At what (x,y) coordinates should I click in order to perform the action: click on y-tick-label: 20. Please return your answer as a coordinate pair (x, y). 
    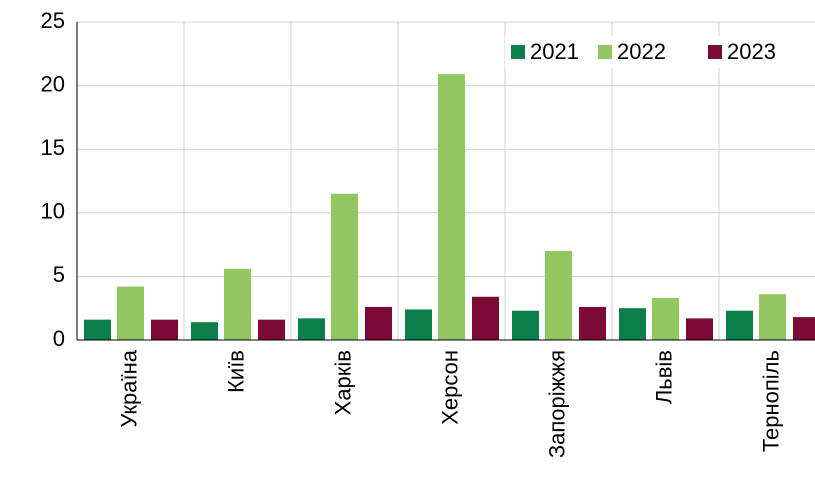
    Looking at the image, I should click on (53, 83).